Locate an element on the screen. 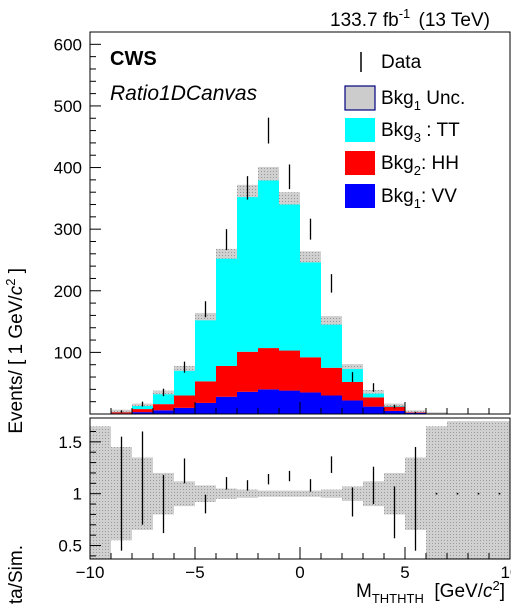 This screenshot has width=511, height=604. top-y-tick-label-400: 400 is located at coordinates (68, 168).